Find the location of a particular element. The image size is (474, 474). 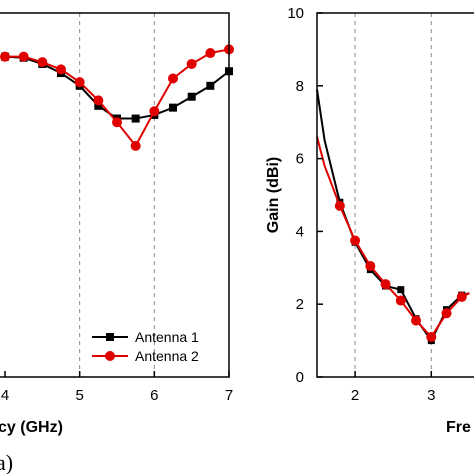

right-y-tick-label: 0 is located at coordinates (300, 377).